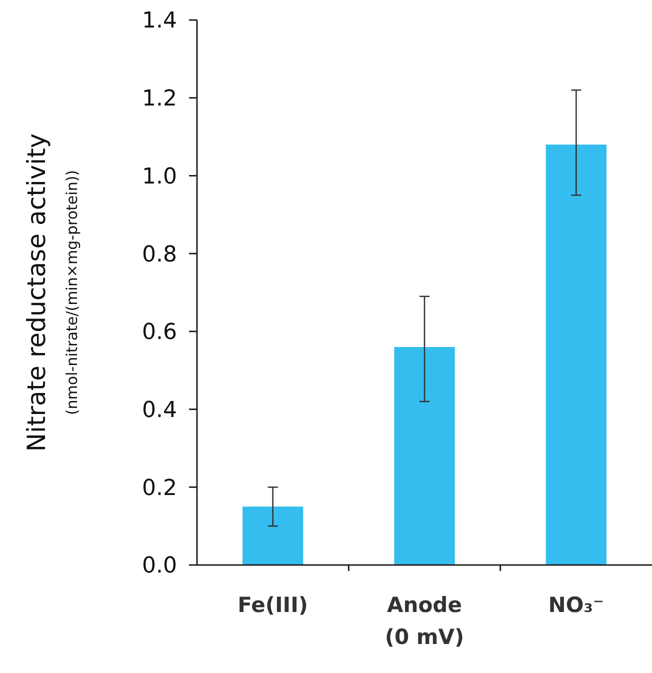  I want to click on x-tick-label: Fe(III), so click(273, 605).